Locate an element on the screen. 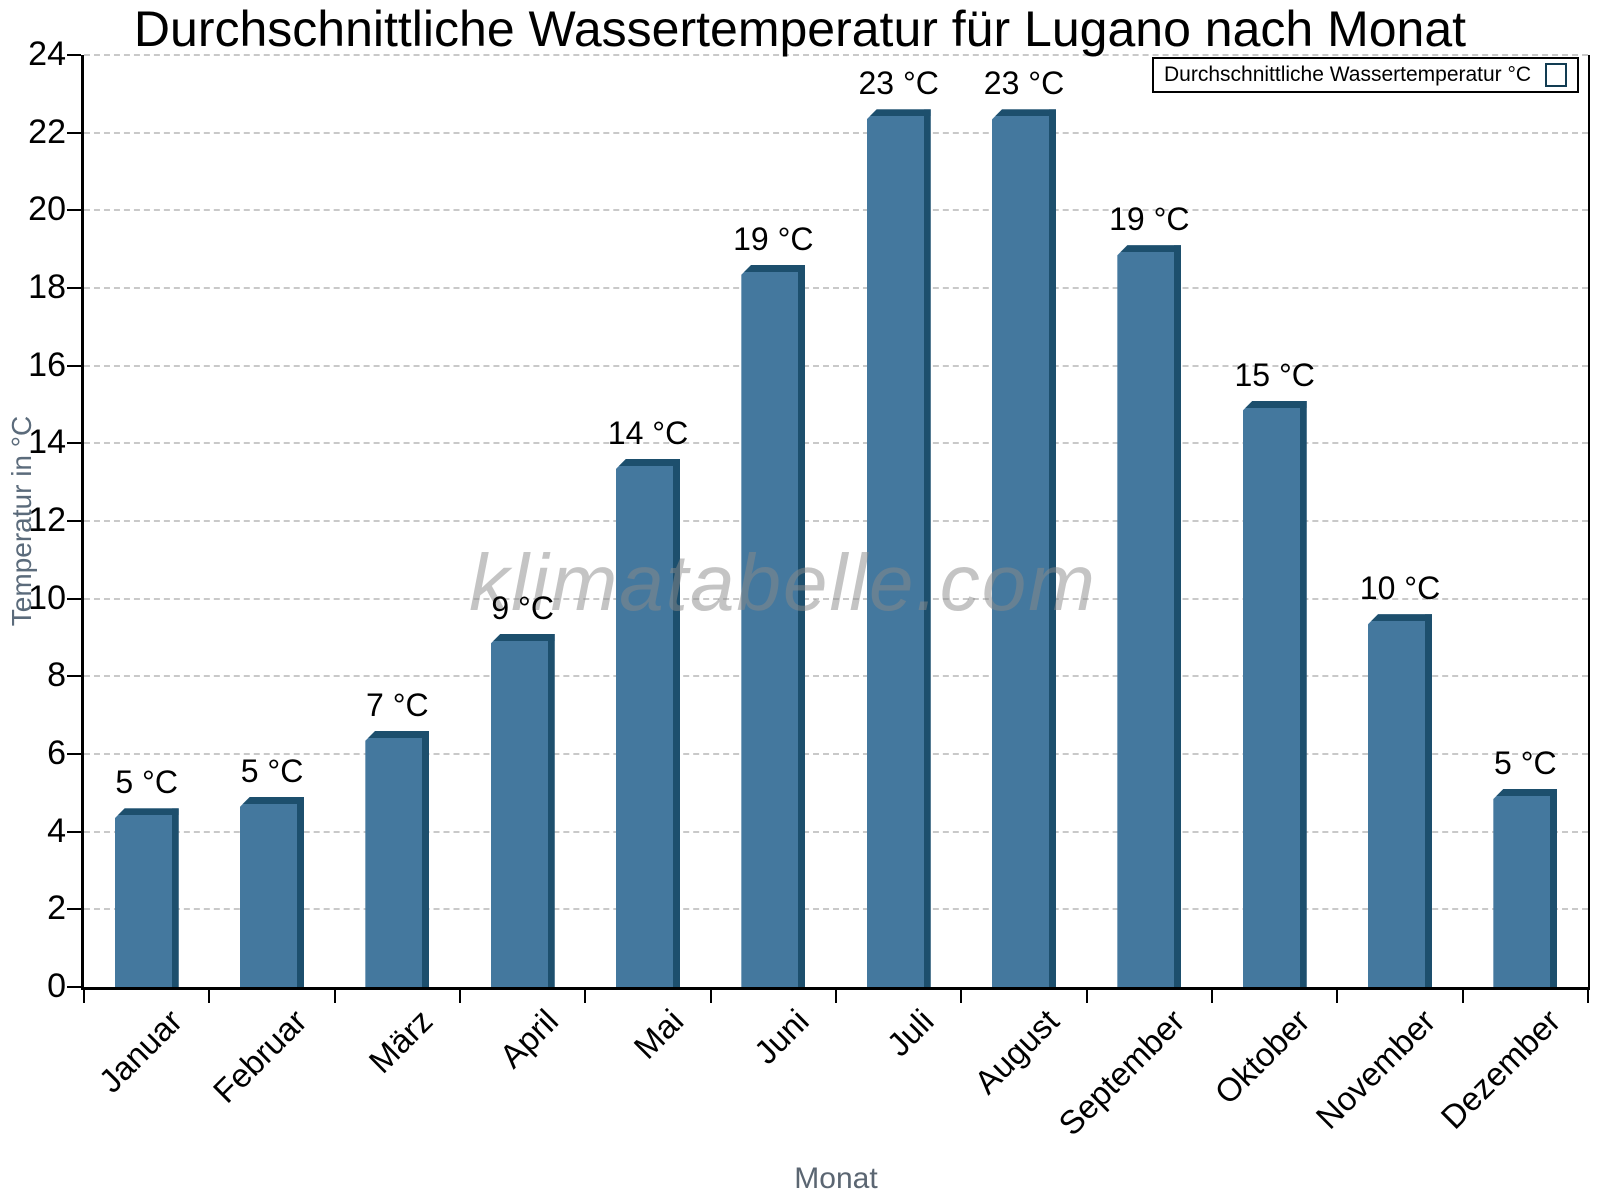  y-tick-label-24: 24 is located at coordinates (47, 54).